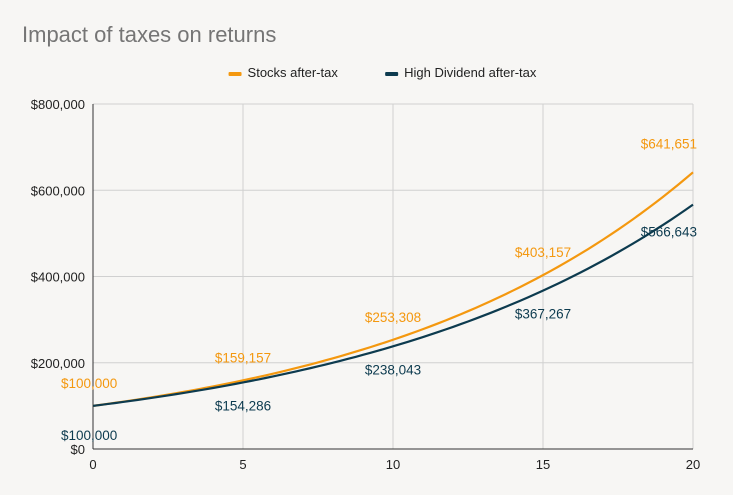  What do you see at coordinates (543, 464) in the screenshot?
I see `x-tick-label: 15` at bounding box center [543, 464].